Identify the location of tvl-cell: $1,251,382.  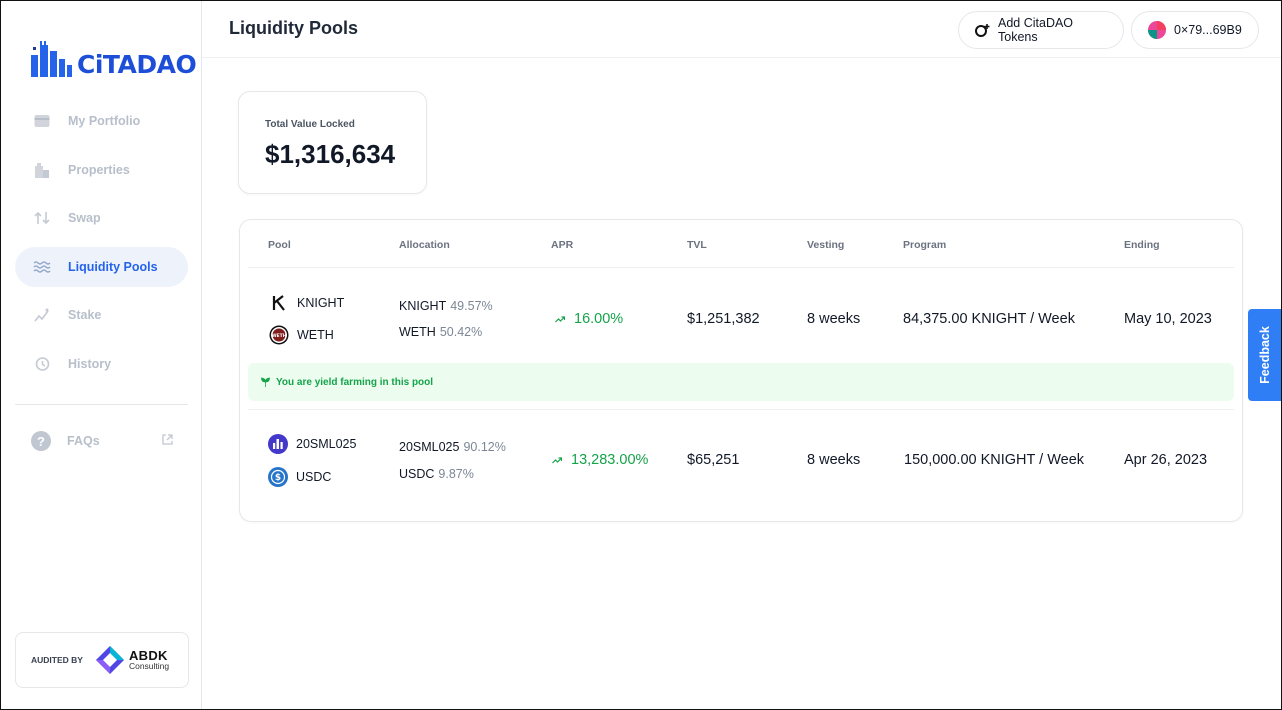
(723, 319).